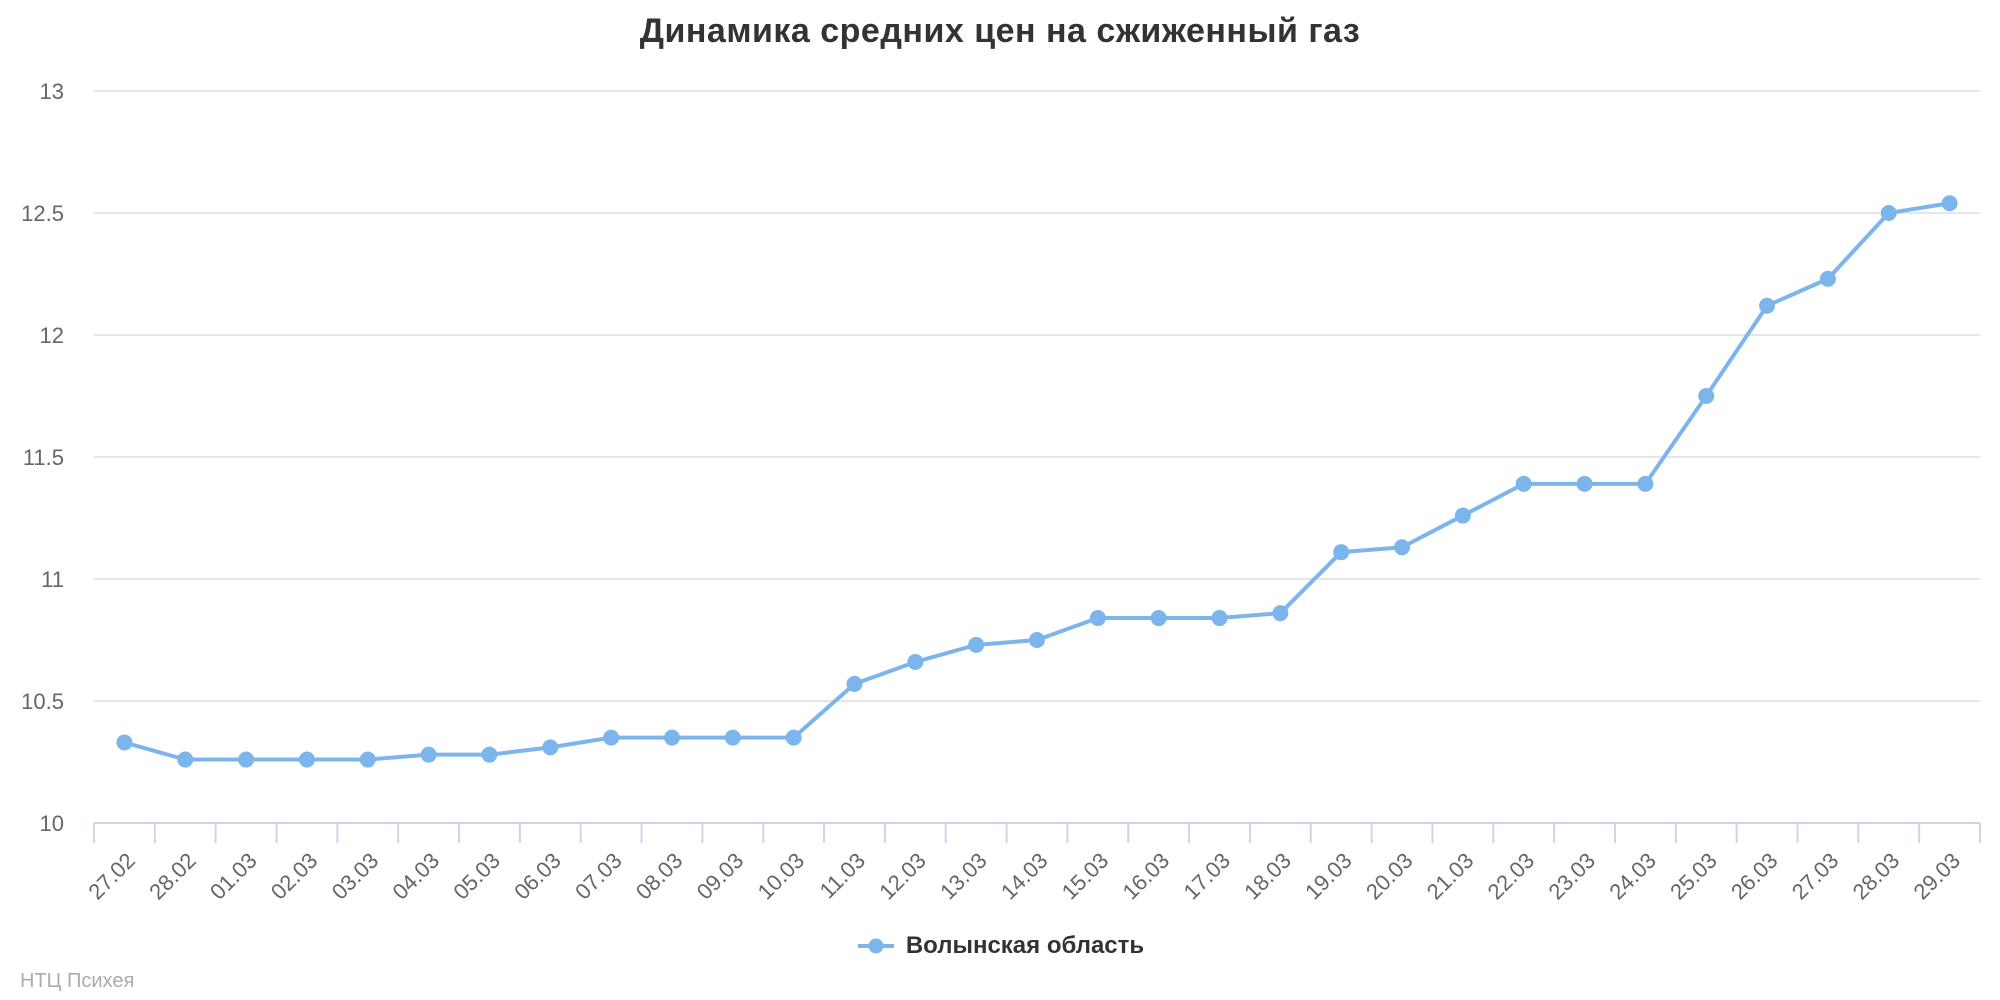  What do you see at coordinates (598, 876) in the screenshot?
I see `x-axis-label: 07.03` at bounding box center [598, 876].